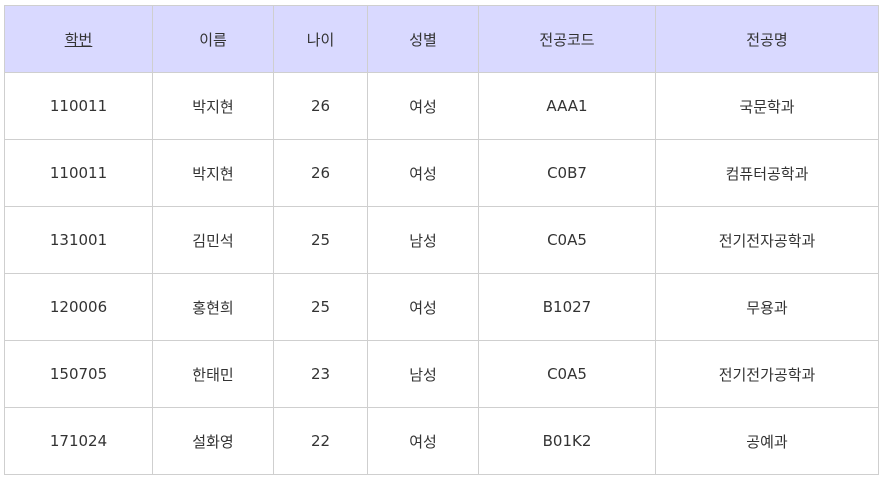  Describe the element at coordinates (567, 39) in the screenshot. I see `column-header-major-code: 전공코드` at that location.